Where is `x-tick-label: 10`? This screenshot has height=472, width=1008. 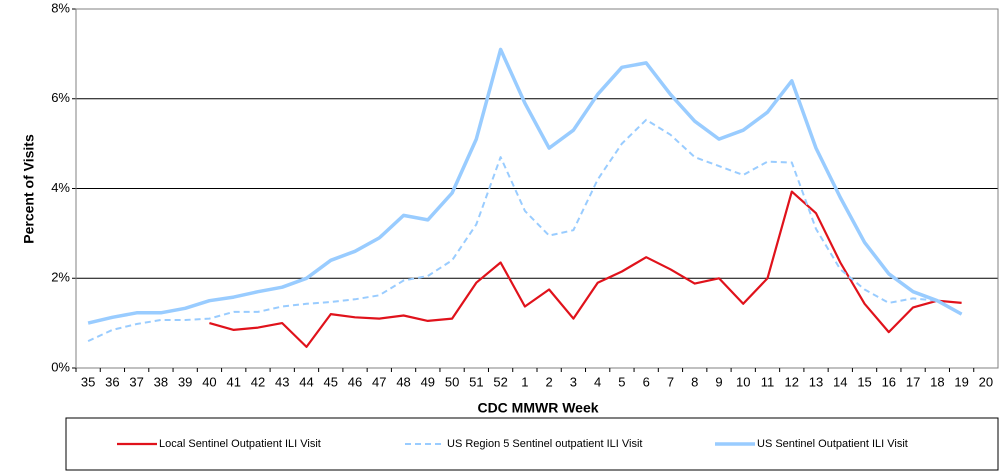
x-tick-label: 10 is located at coordinates (743, 381).